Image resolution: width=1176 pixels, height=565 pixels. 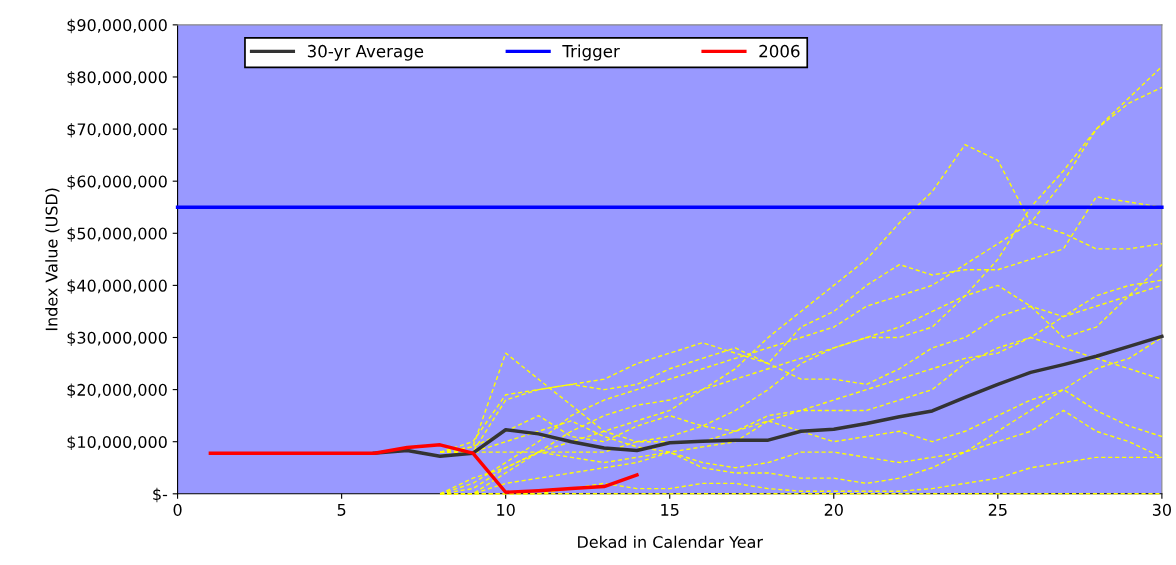 I want to click on y-tick-label: $40,000,000, so click(x=117, y=286).